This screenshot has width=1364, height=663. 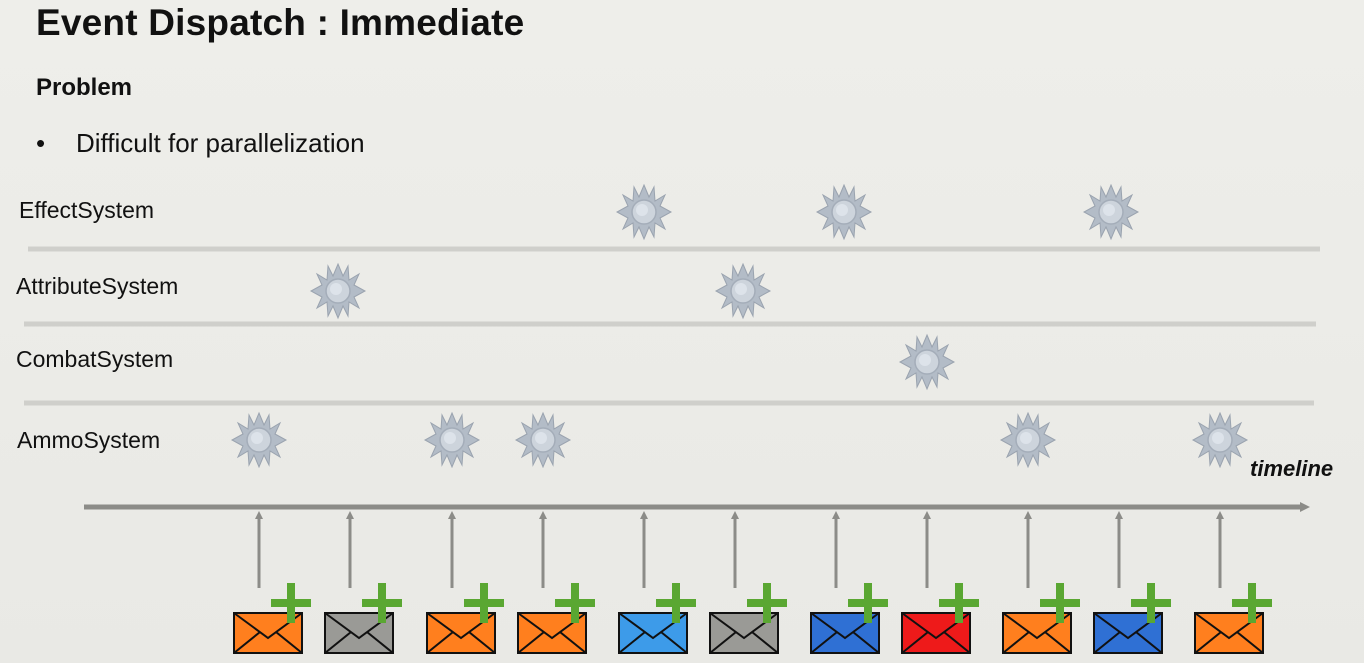 I want to click on section-heading: Problem, so click(x=84, y=87).